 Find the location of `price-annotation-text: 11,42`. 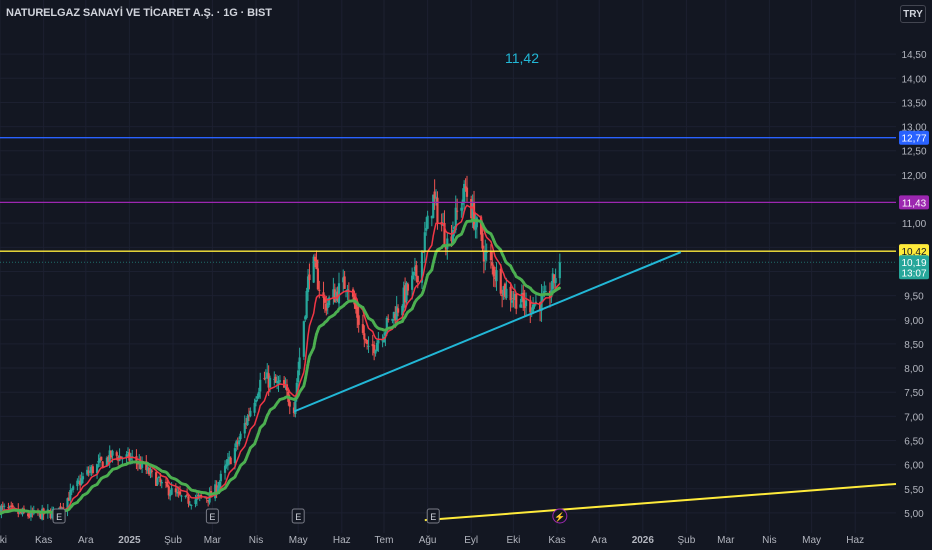

price-annotation-text: 11,42 is located at coordinates (522, 58).